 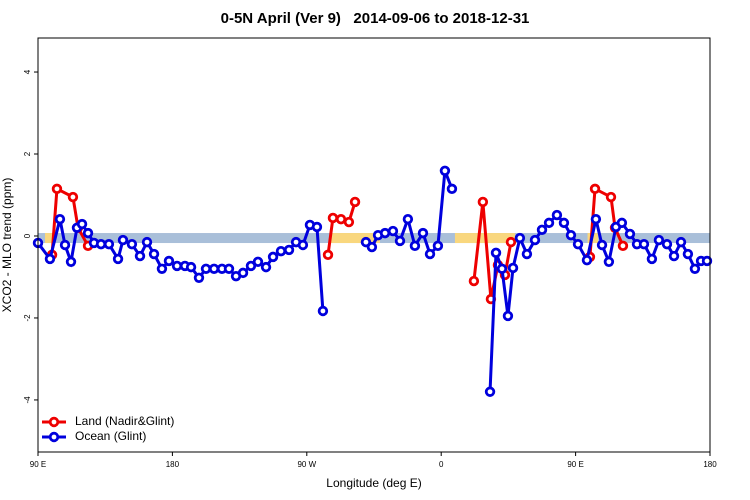 What do you see at coordinates (27, 235) in the screenshot?
I see `y-tick-label: 0` at bounding box center [27, 235].